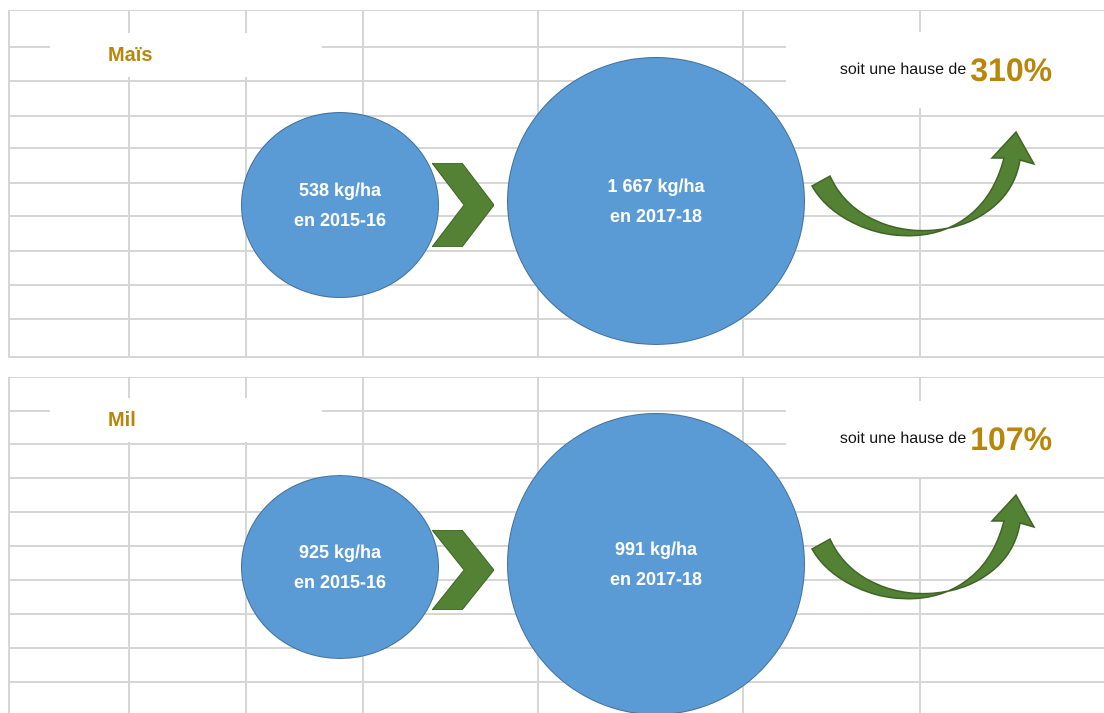 This screenshot has height=713, width=1104. Describe the element at coordinates (340, 205) in the screenshot. I see `yield-2015-circle: 538 kg/ha en 2015-16` at that location.